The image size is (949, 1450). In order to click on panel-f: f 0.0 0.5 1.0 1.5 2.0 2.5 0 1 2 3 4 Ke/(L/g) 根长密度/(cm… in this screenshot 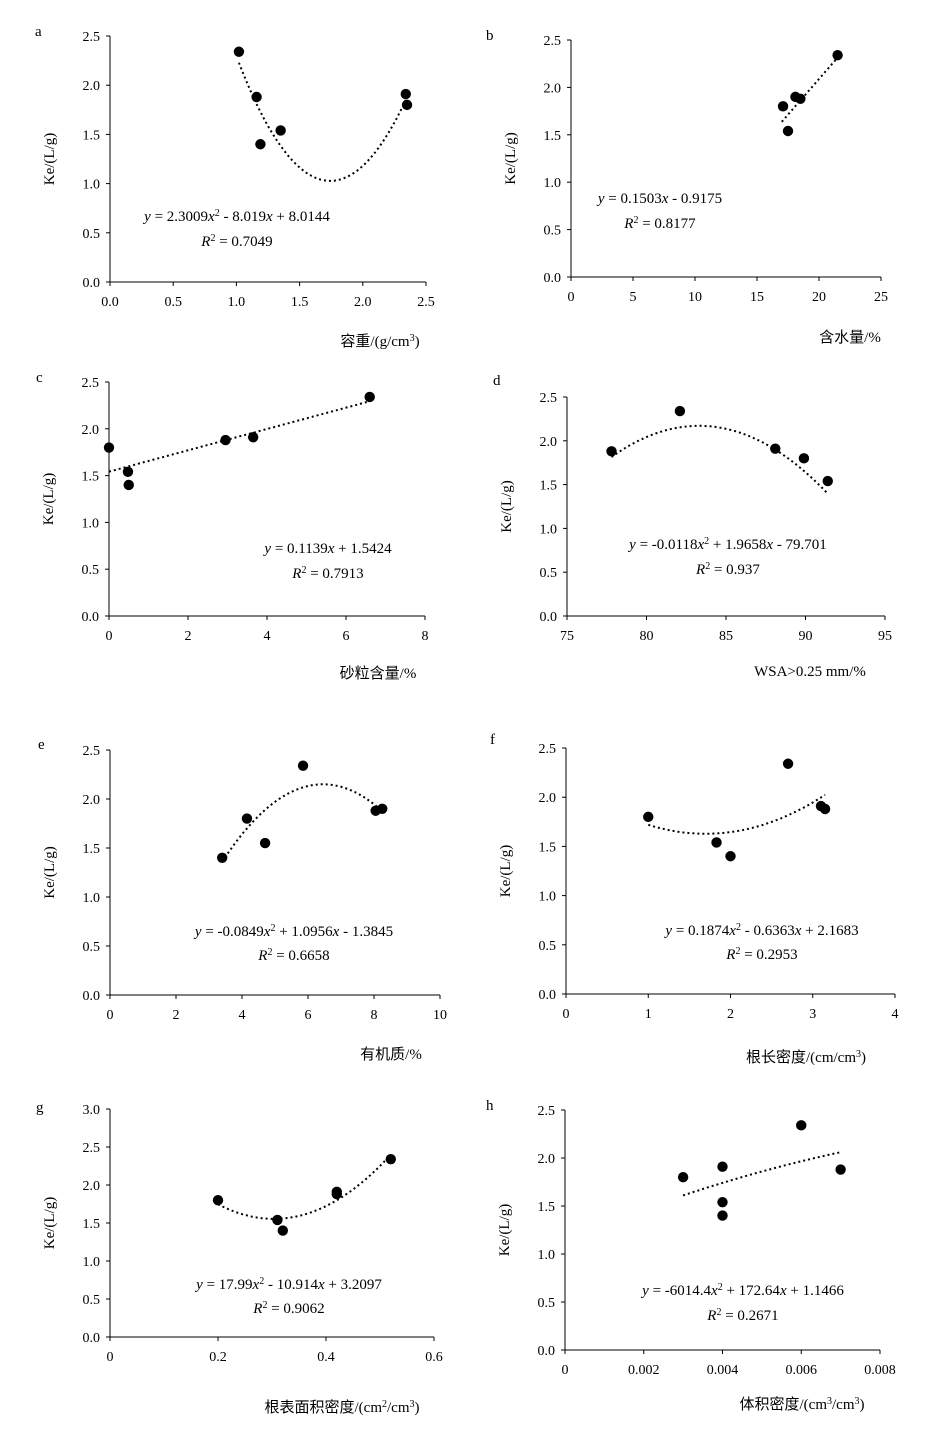, I will do `click(694, 899)`.